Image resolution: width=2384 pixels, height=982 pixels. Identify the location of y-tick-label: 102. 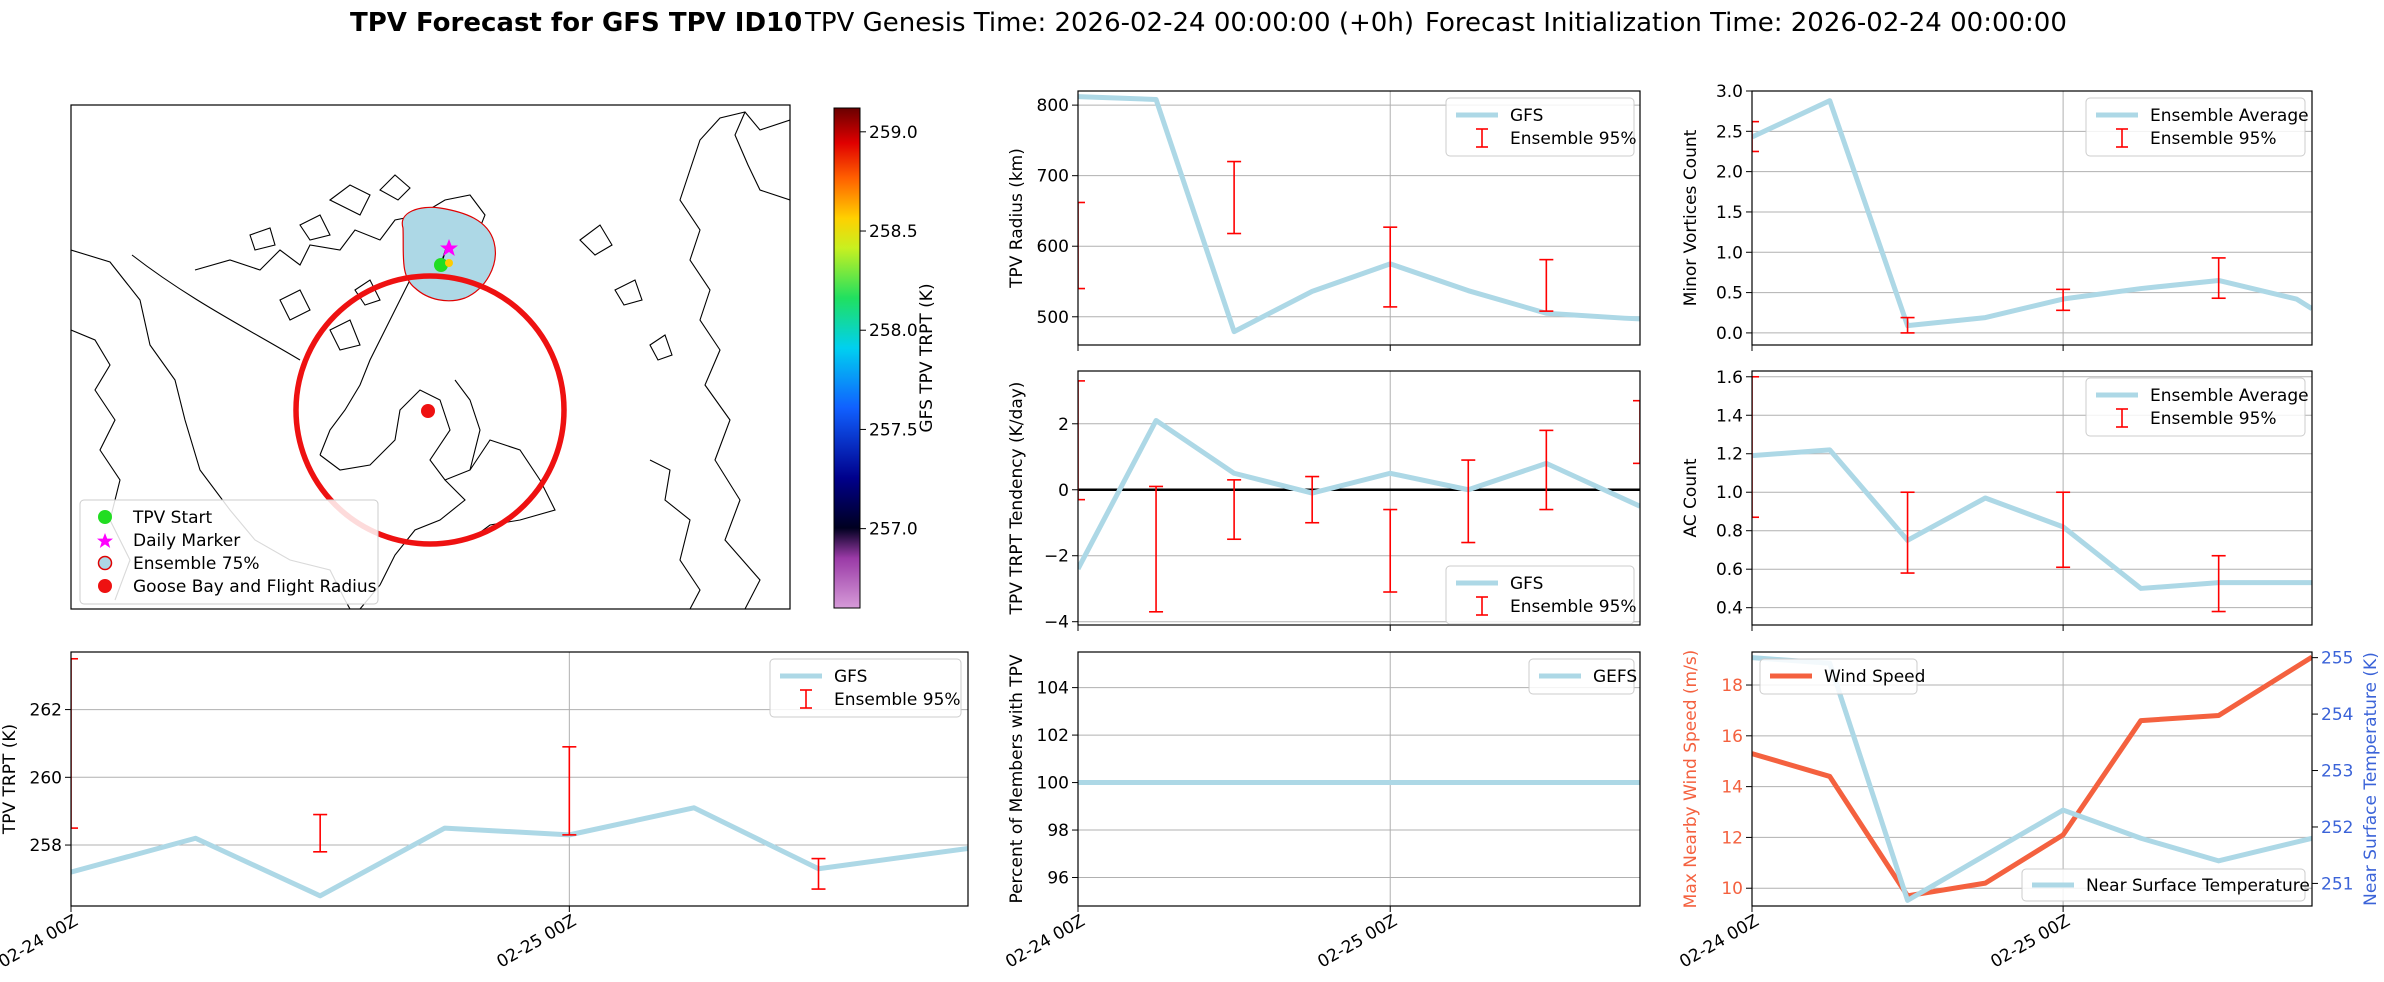
(1053, 736).